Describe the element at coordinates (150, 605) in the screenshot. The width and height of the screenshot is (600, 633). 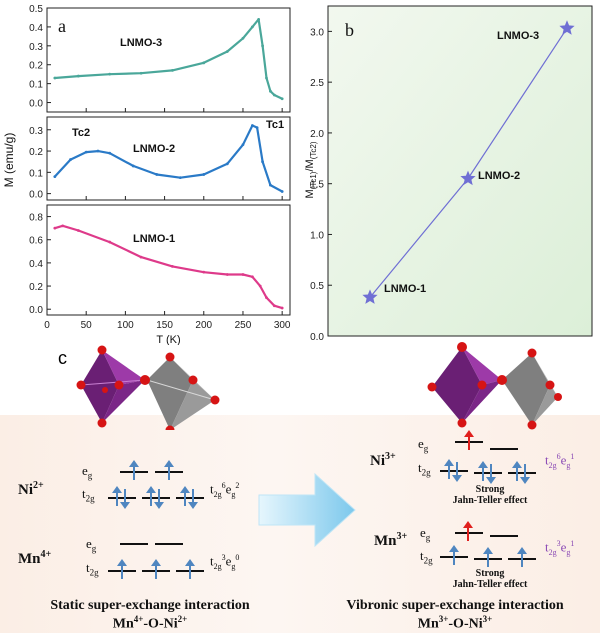
I see `static-caption-line1: Static super-exchange interaction` at that location.